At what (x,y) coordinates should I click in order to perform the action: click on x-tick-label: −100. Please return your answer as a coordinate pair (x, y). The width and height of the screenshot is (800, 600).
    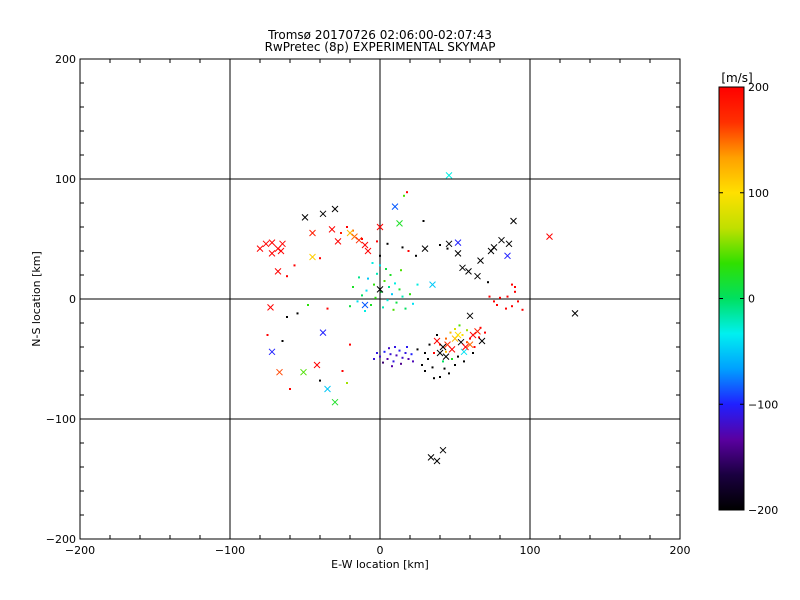
    Looking at the image, I should click on (230, 550).